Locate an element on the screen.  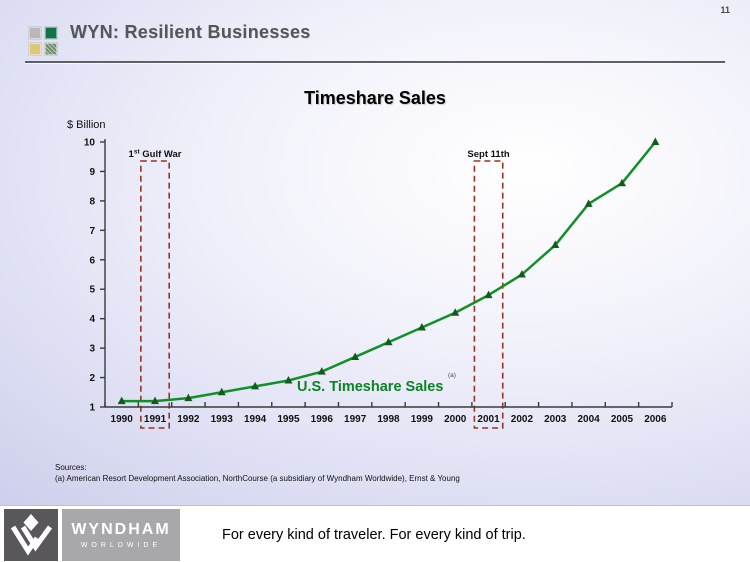
svg-text: 2006 is located at coordinates (655, 419).